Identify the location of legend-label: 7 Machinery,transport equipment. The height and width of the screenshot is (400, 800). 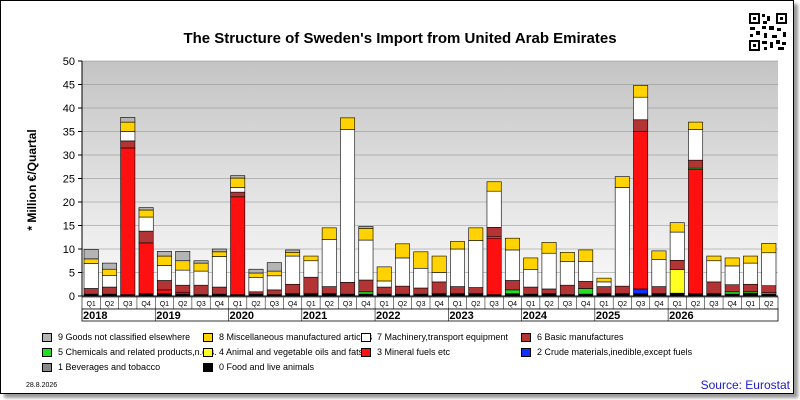
(442, 337).